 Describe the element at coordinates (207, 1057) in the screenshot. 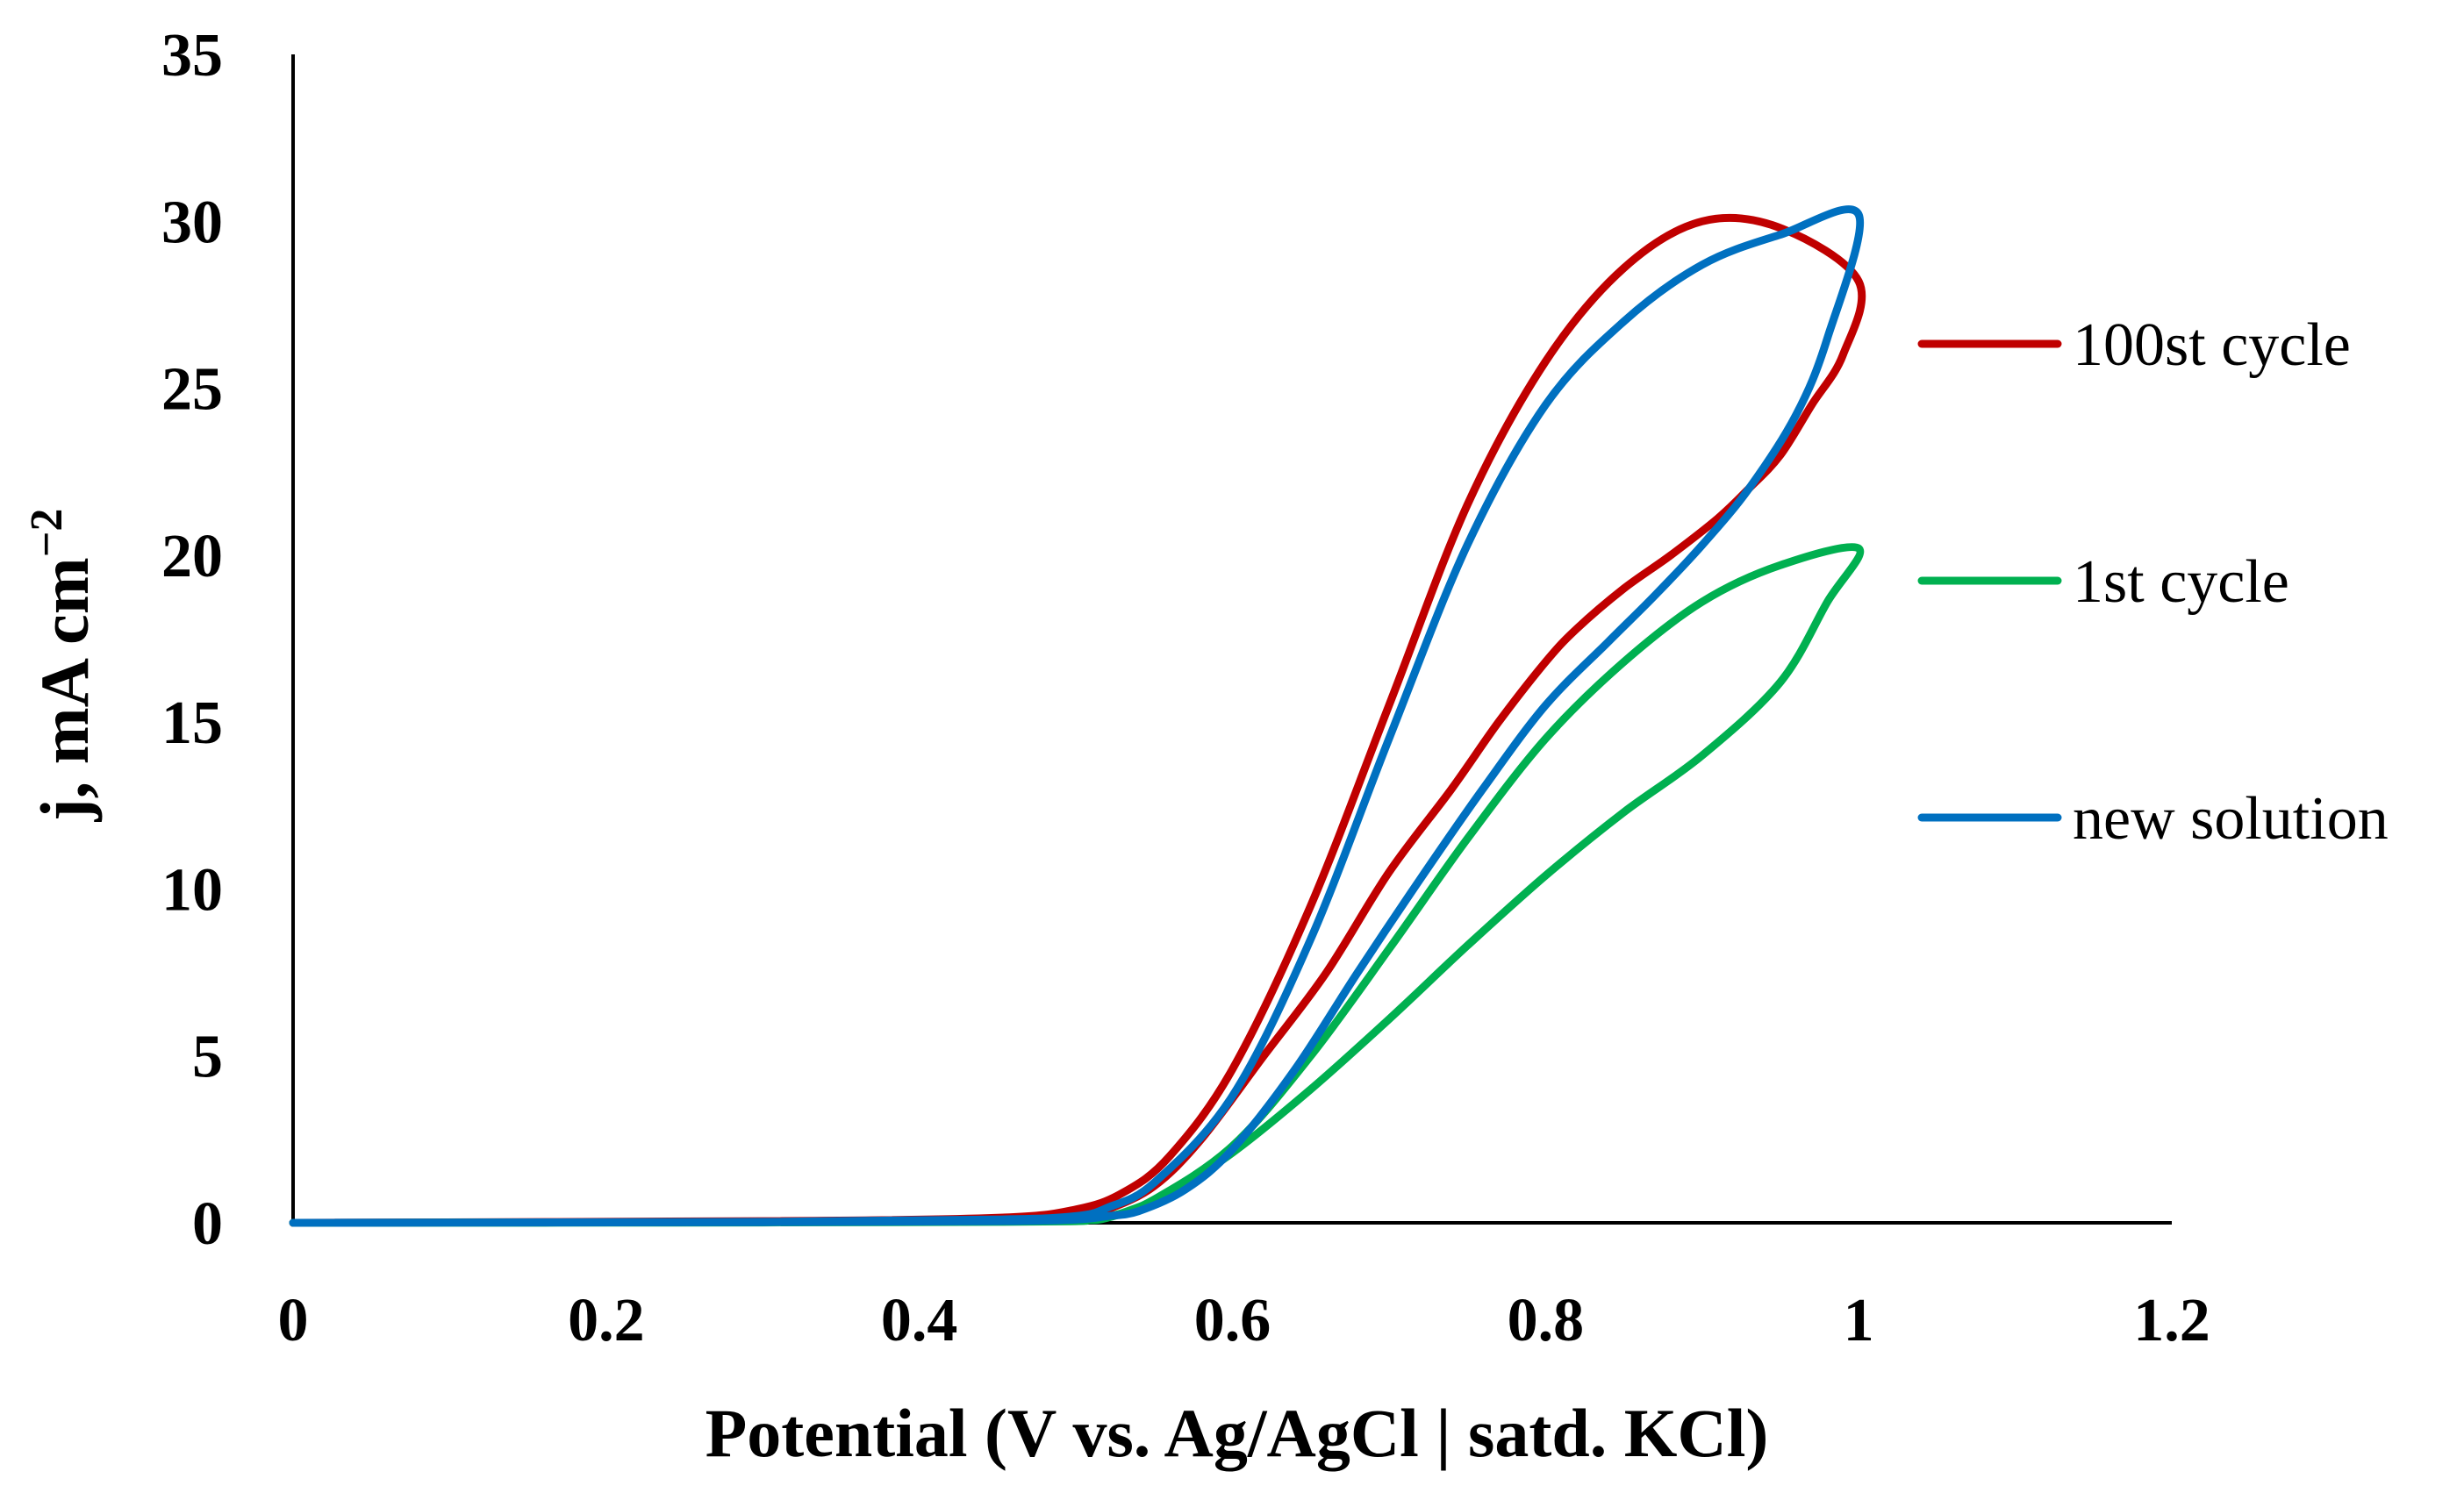

I see `y-tick-label: 5` at that location.